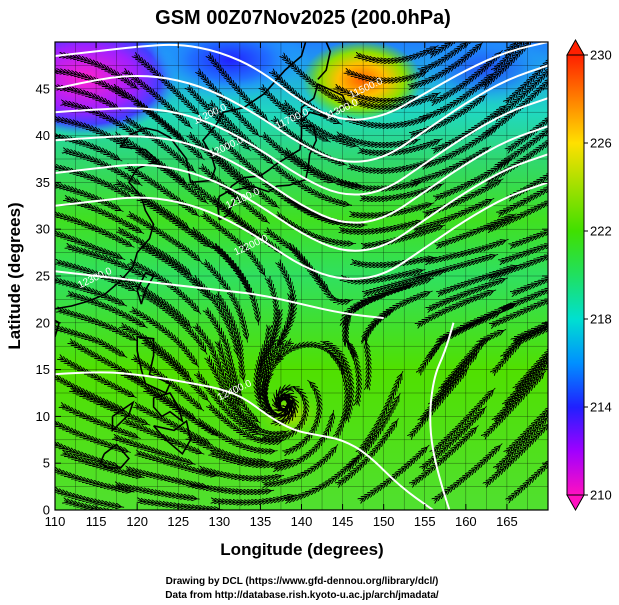  I want to click on x-tick-label: 140, so click(302, 521).